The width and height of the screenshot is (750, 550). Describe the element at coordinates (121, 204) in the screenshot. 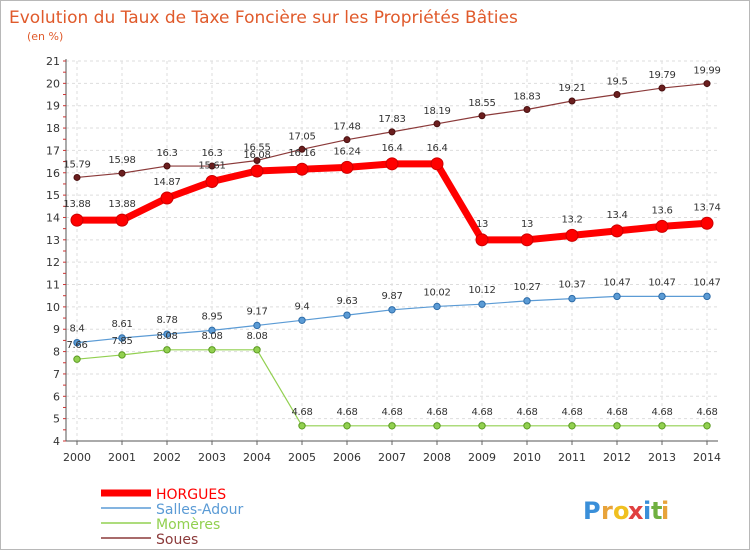

I see `data-label-horgues: 13.88` at that location.